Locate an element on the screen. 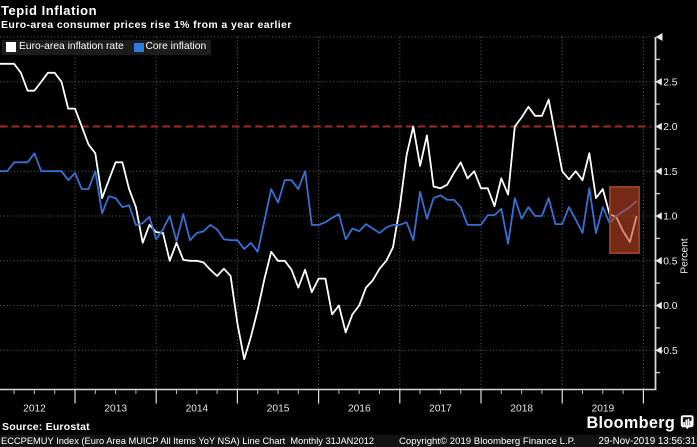  svg-text: 2019 is located at coordinates (603, 409).